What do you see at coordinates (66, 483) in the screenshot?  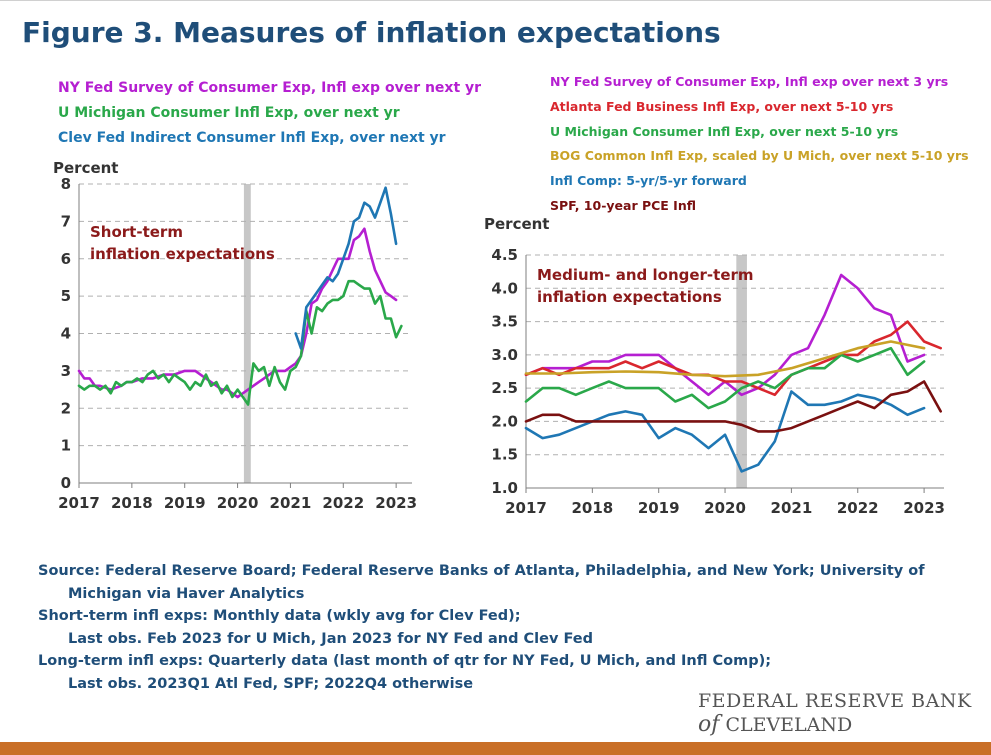 I see `y-tick-label: 0` at bounding box center [66, 483].